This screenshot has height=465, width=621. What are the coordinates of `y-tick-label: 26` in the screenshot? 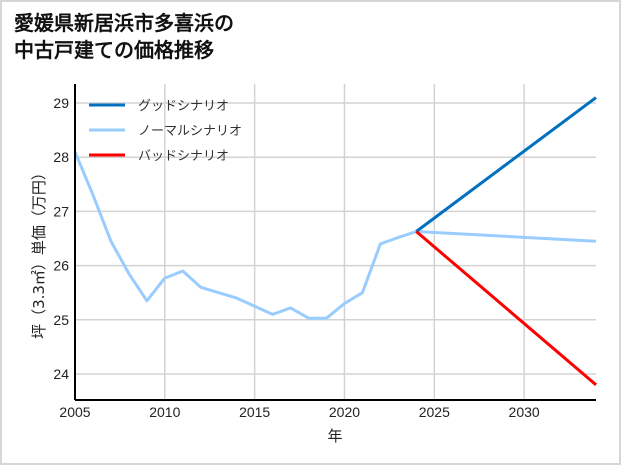 It's located at (61, 266).